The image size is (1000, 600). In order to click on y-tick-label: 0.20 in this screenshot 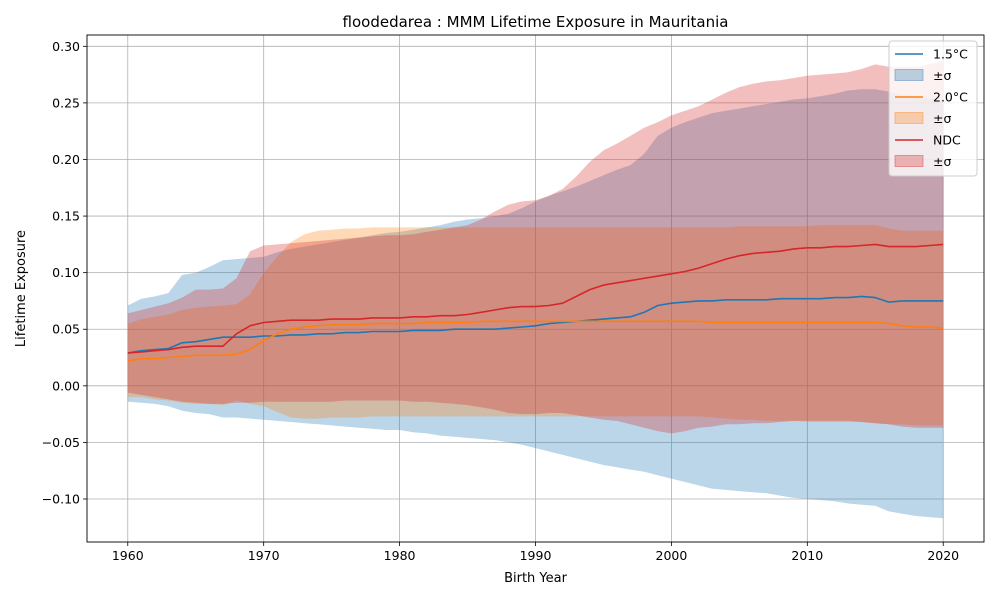, I will do `click(66, 159)`.